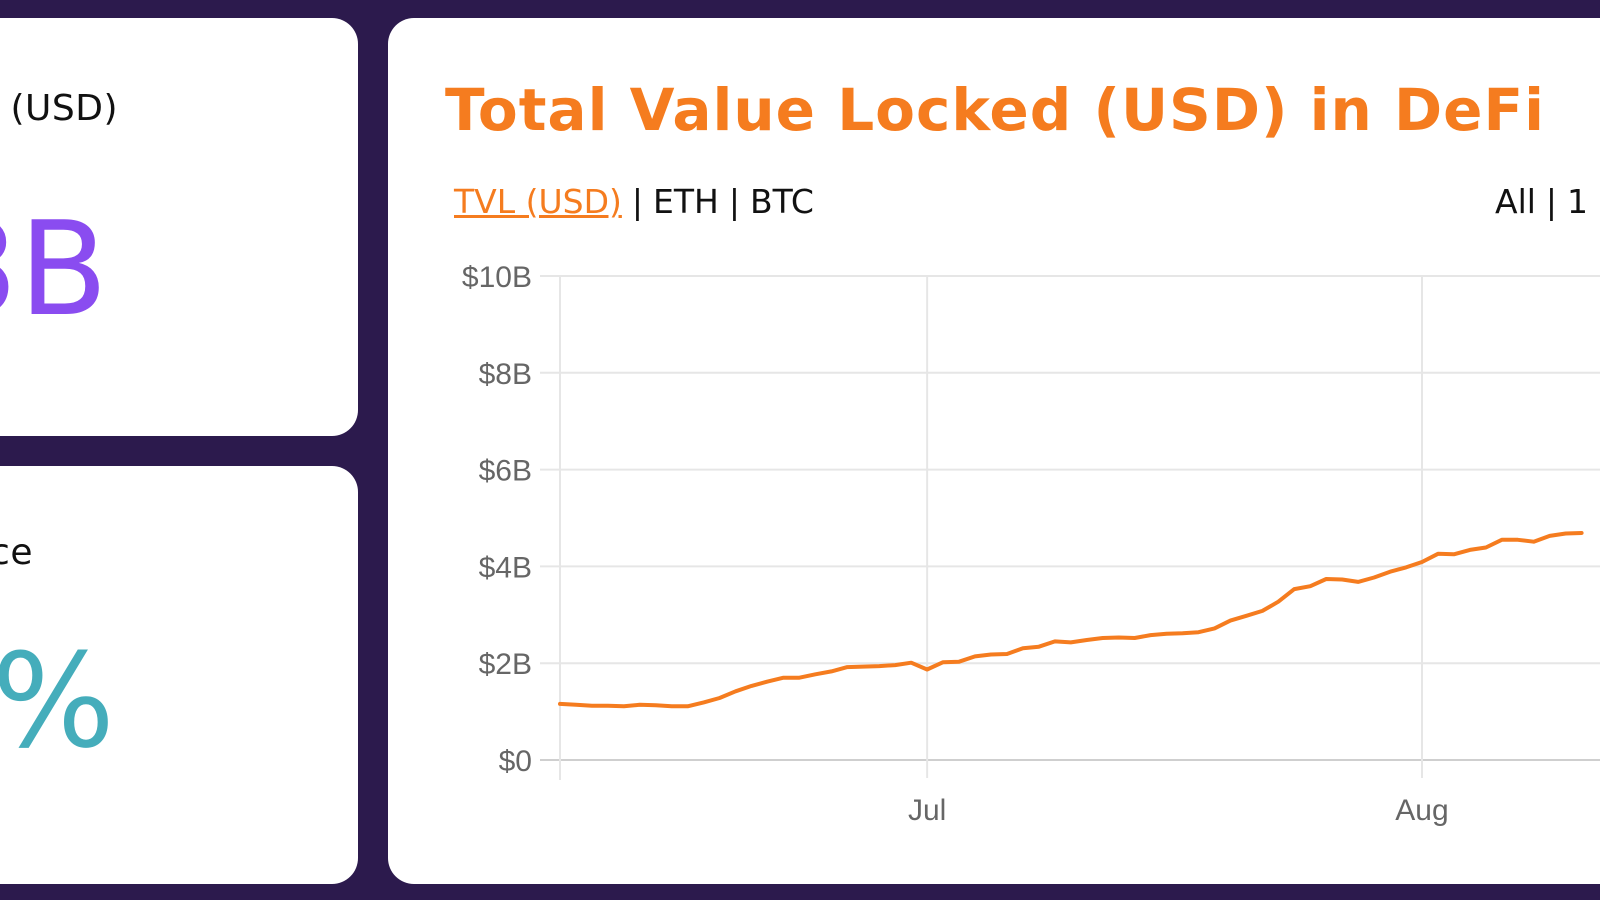 The image size is (1600, 900). I want to click on y-tick-label: $0, so click(515, 761).